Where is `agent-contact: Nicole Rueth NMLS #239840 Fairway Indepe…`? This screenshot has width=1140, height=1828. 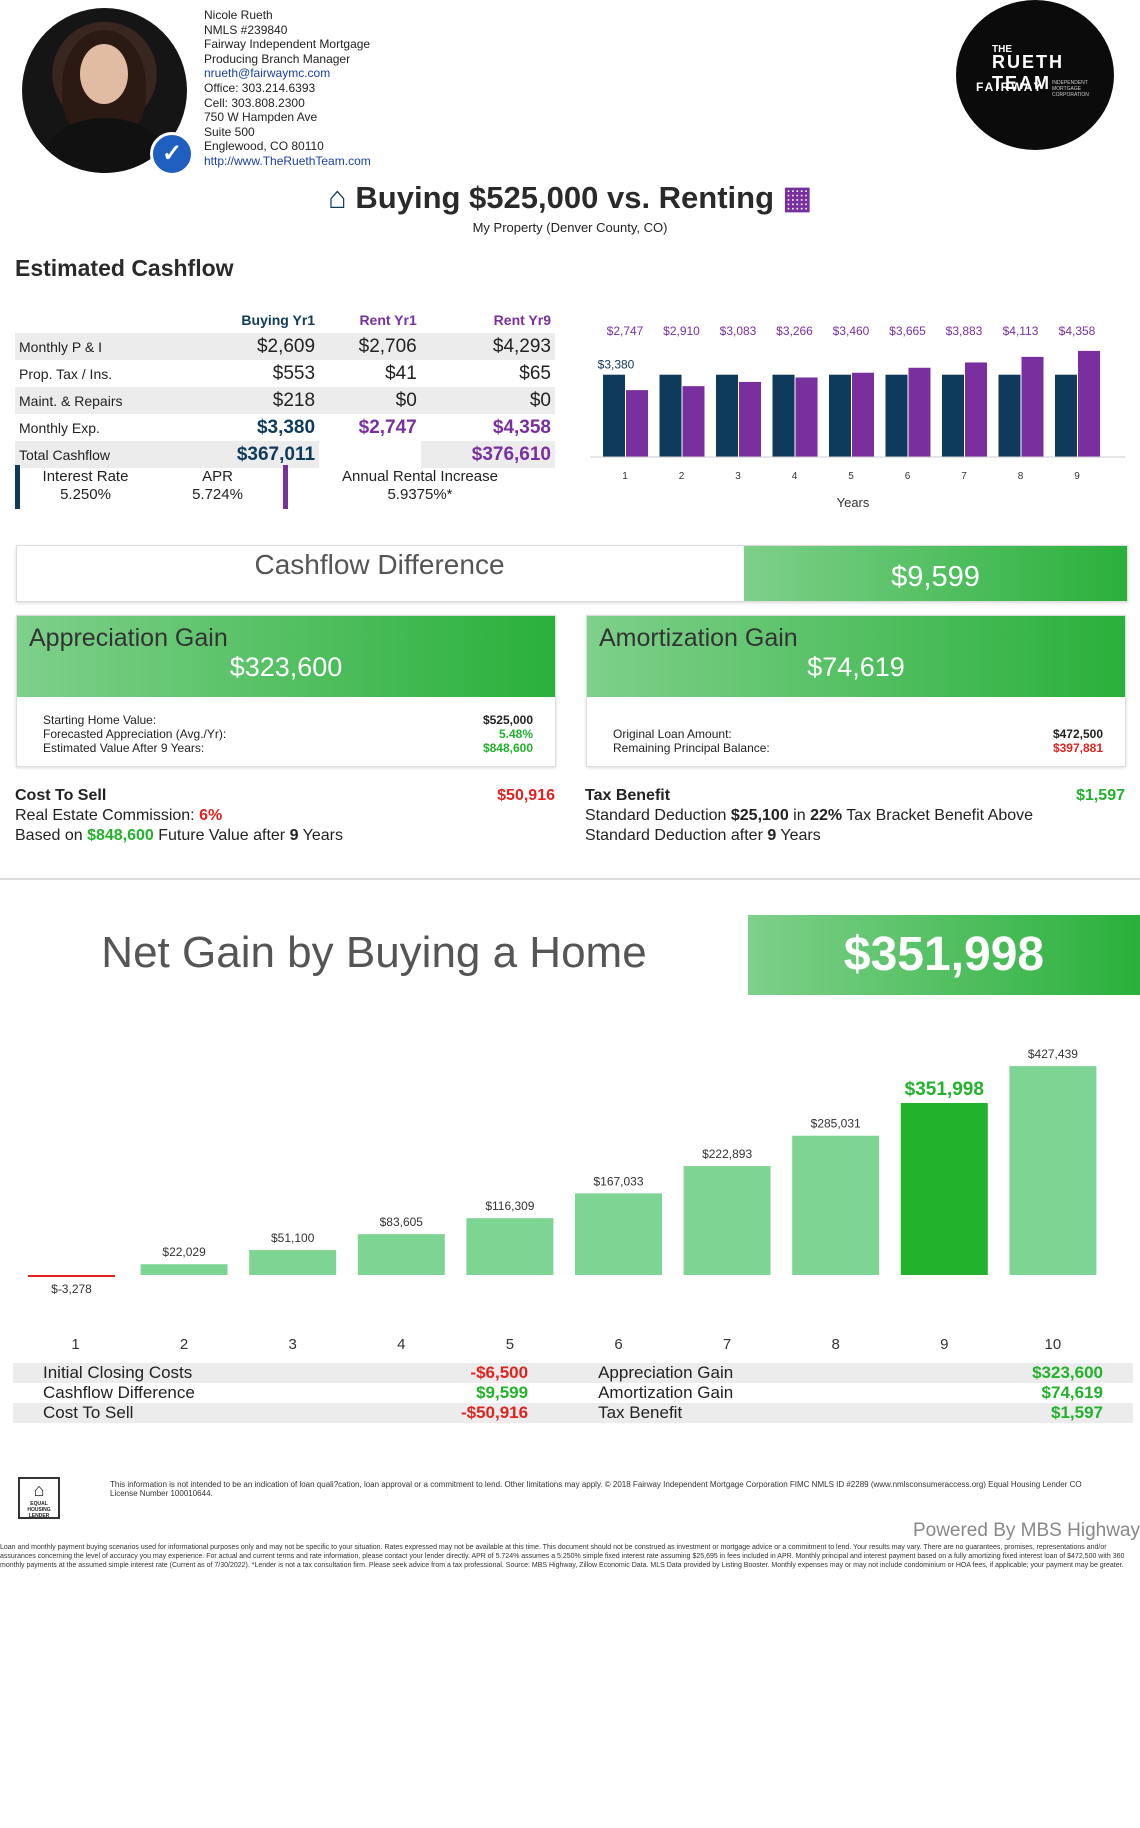 agent-contact: Nicole Rueth NMLS #239840 Fairway Indepe… is located at coordinates (287, 88).